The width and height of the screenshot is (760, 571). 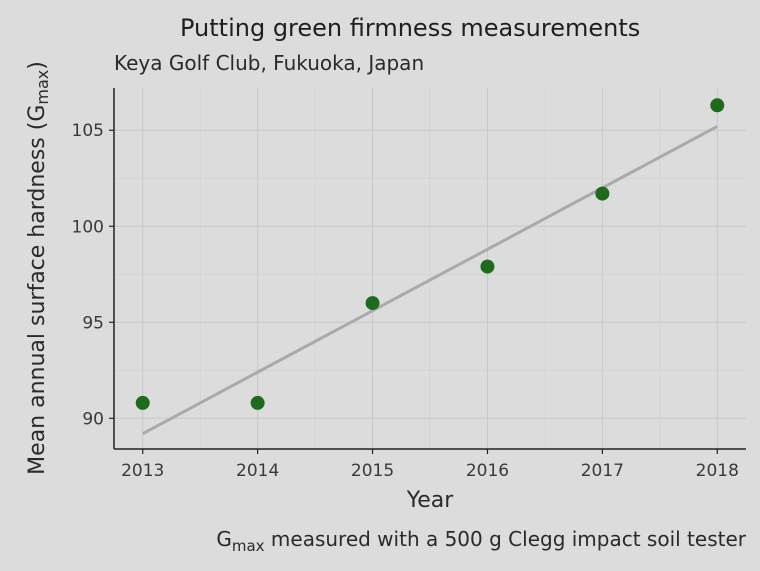 What do you see at coordinates (410, 28) in the screenshot?
I see `chart-title: Putting green firmness measurements` at bounding box center [410, 28].